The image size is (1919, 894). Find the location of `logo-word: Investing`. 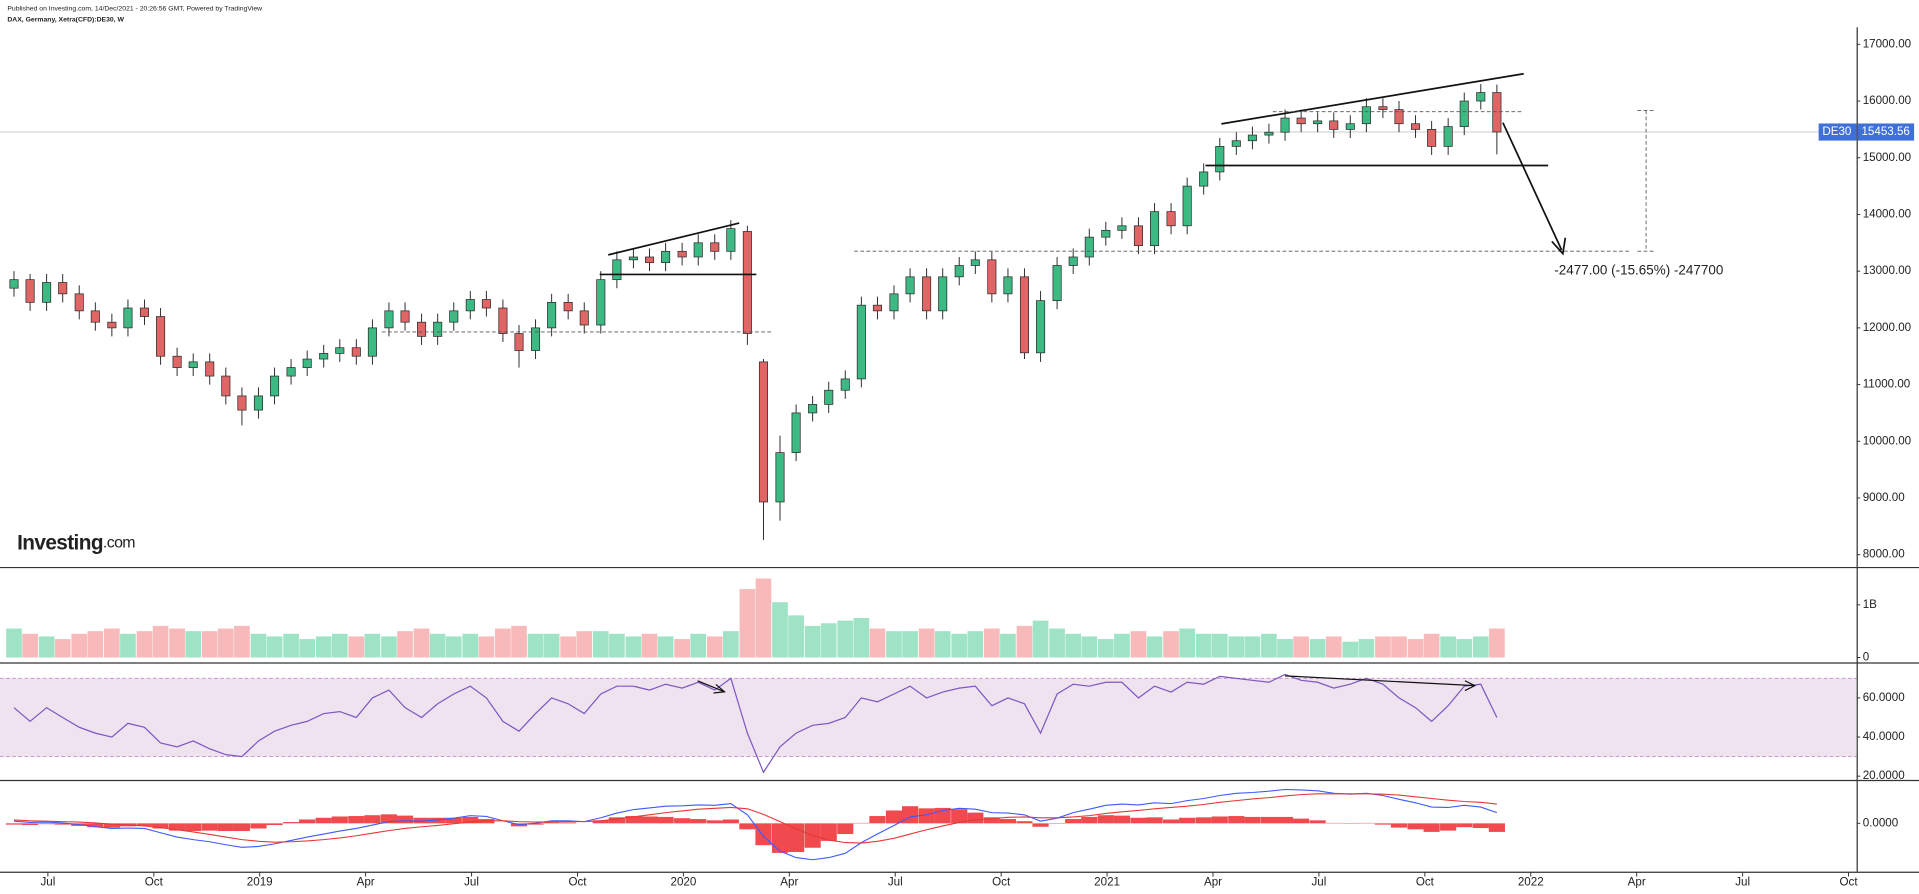

logo-word: Investing is located at coordinates (60, 542).